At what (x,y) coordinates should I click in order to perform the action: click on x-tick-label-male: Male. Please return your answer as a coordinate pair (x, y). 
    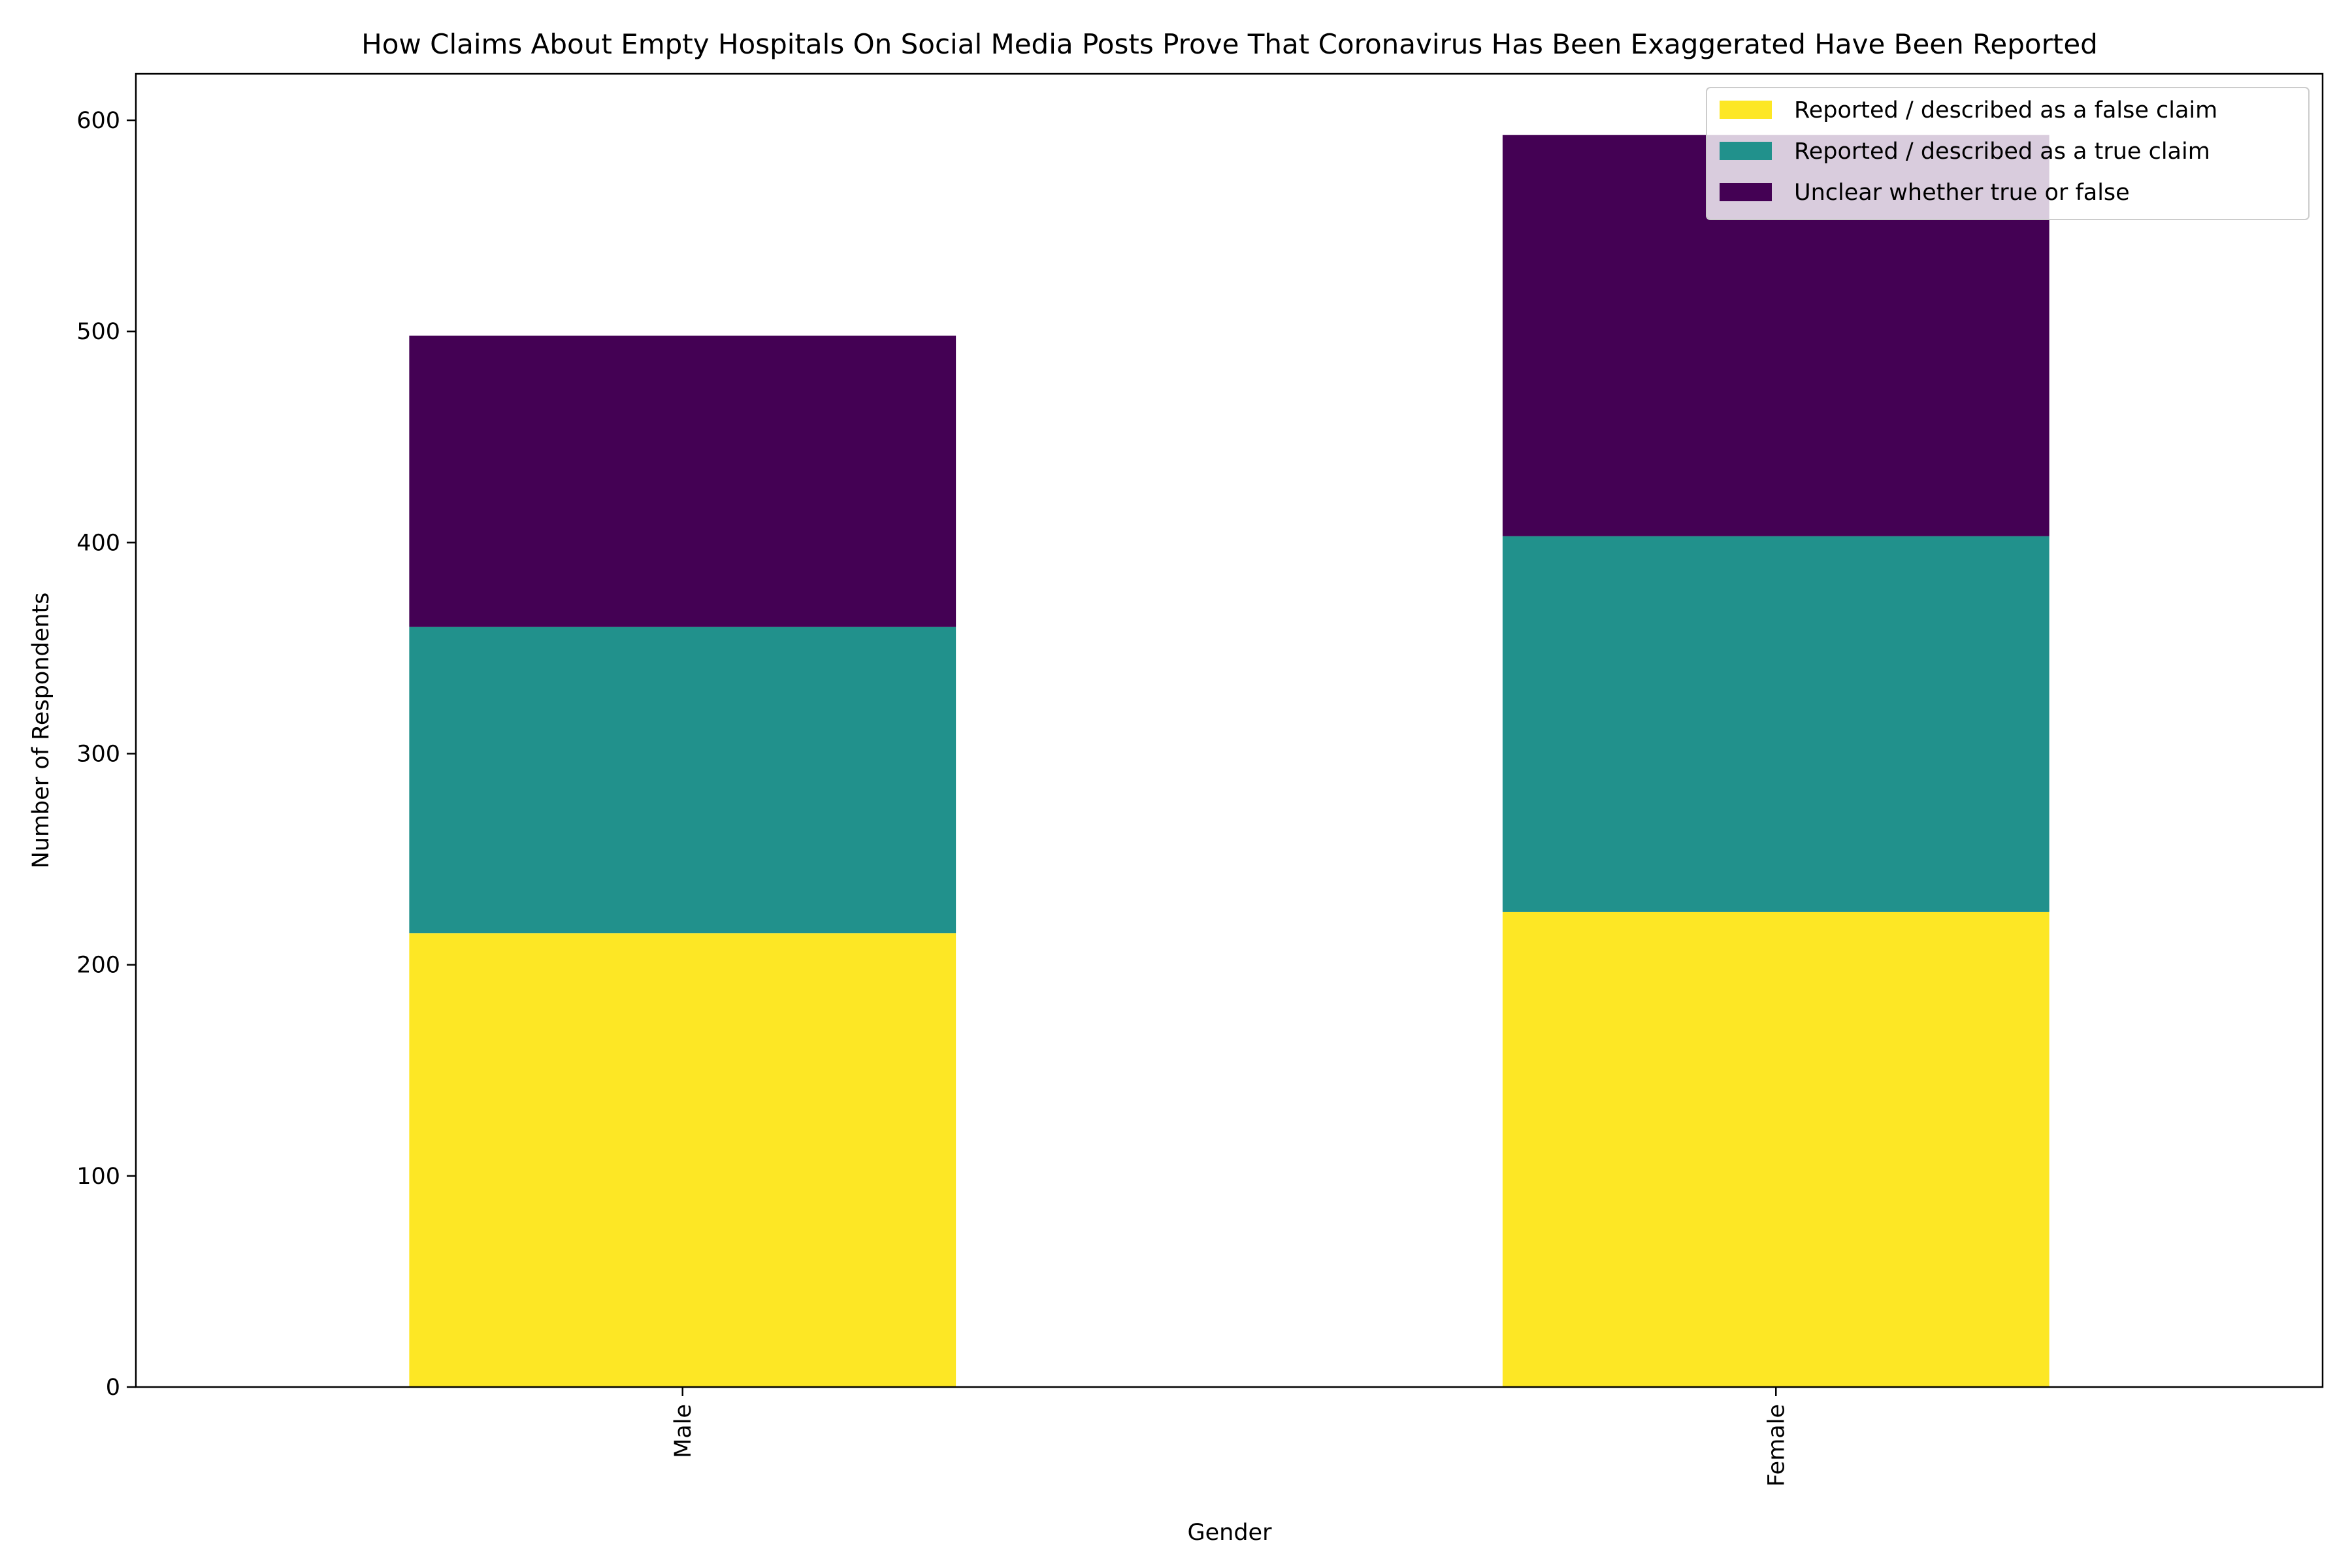
    Looking at the image, I should click on (683, 1431).